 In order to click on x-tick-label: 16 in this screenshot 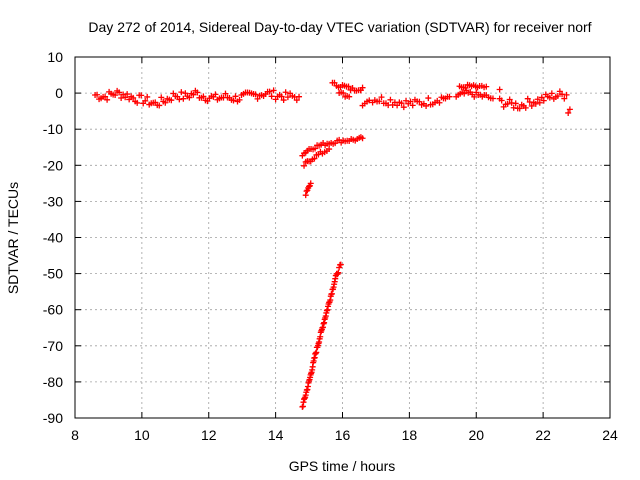, I will do `click(343, 435)`.